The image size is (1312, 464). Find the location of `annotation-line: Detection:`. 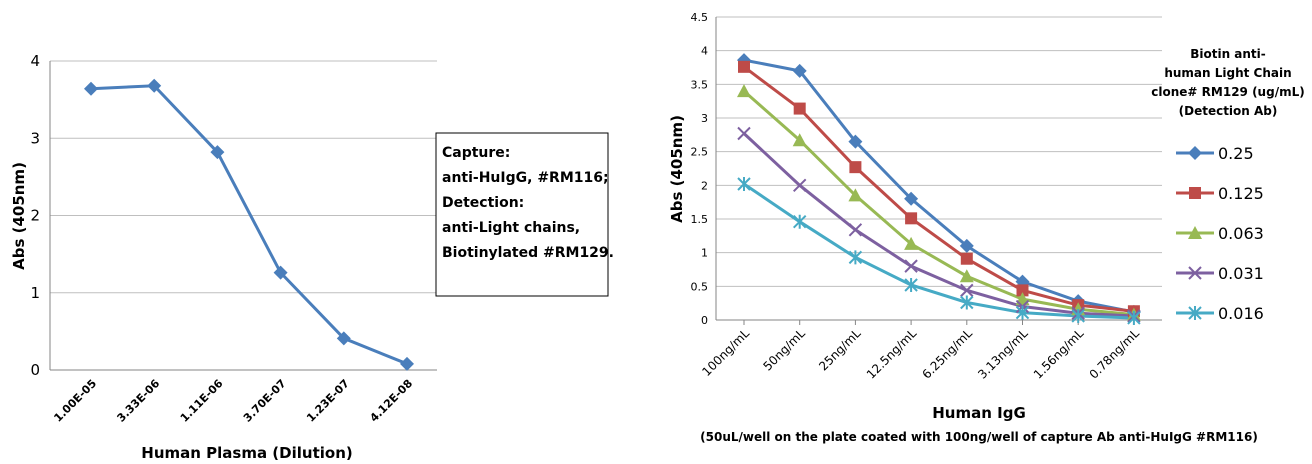

annotation-line: Detection: is located at coordinates (483, 203).